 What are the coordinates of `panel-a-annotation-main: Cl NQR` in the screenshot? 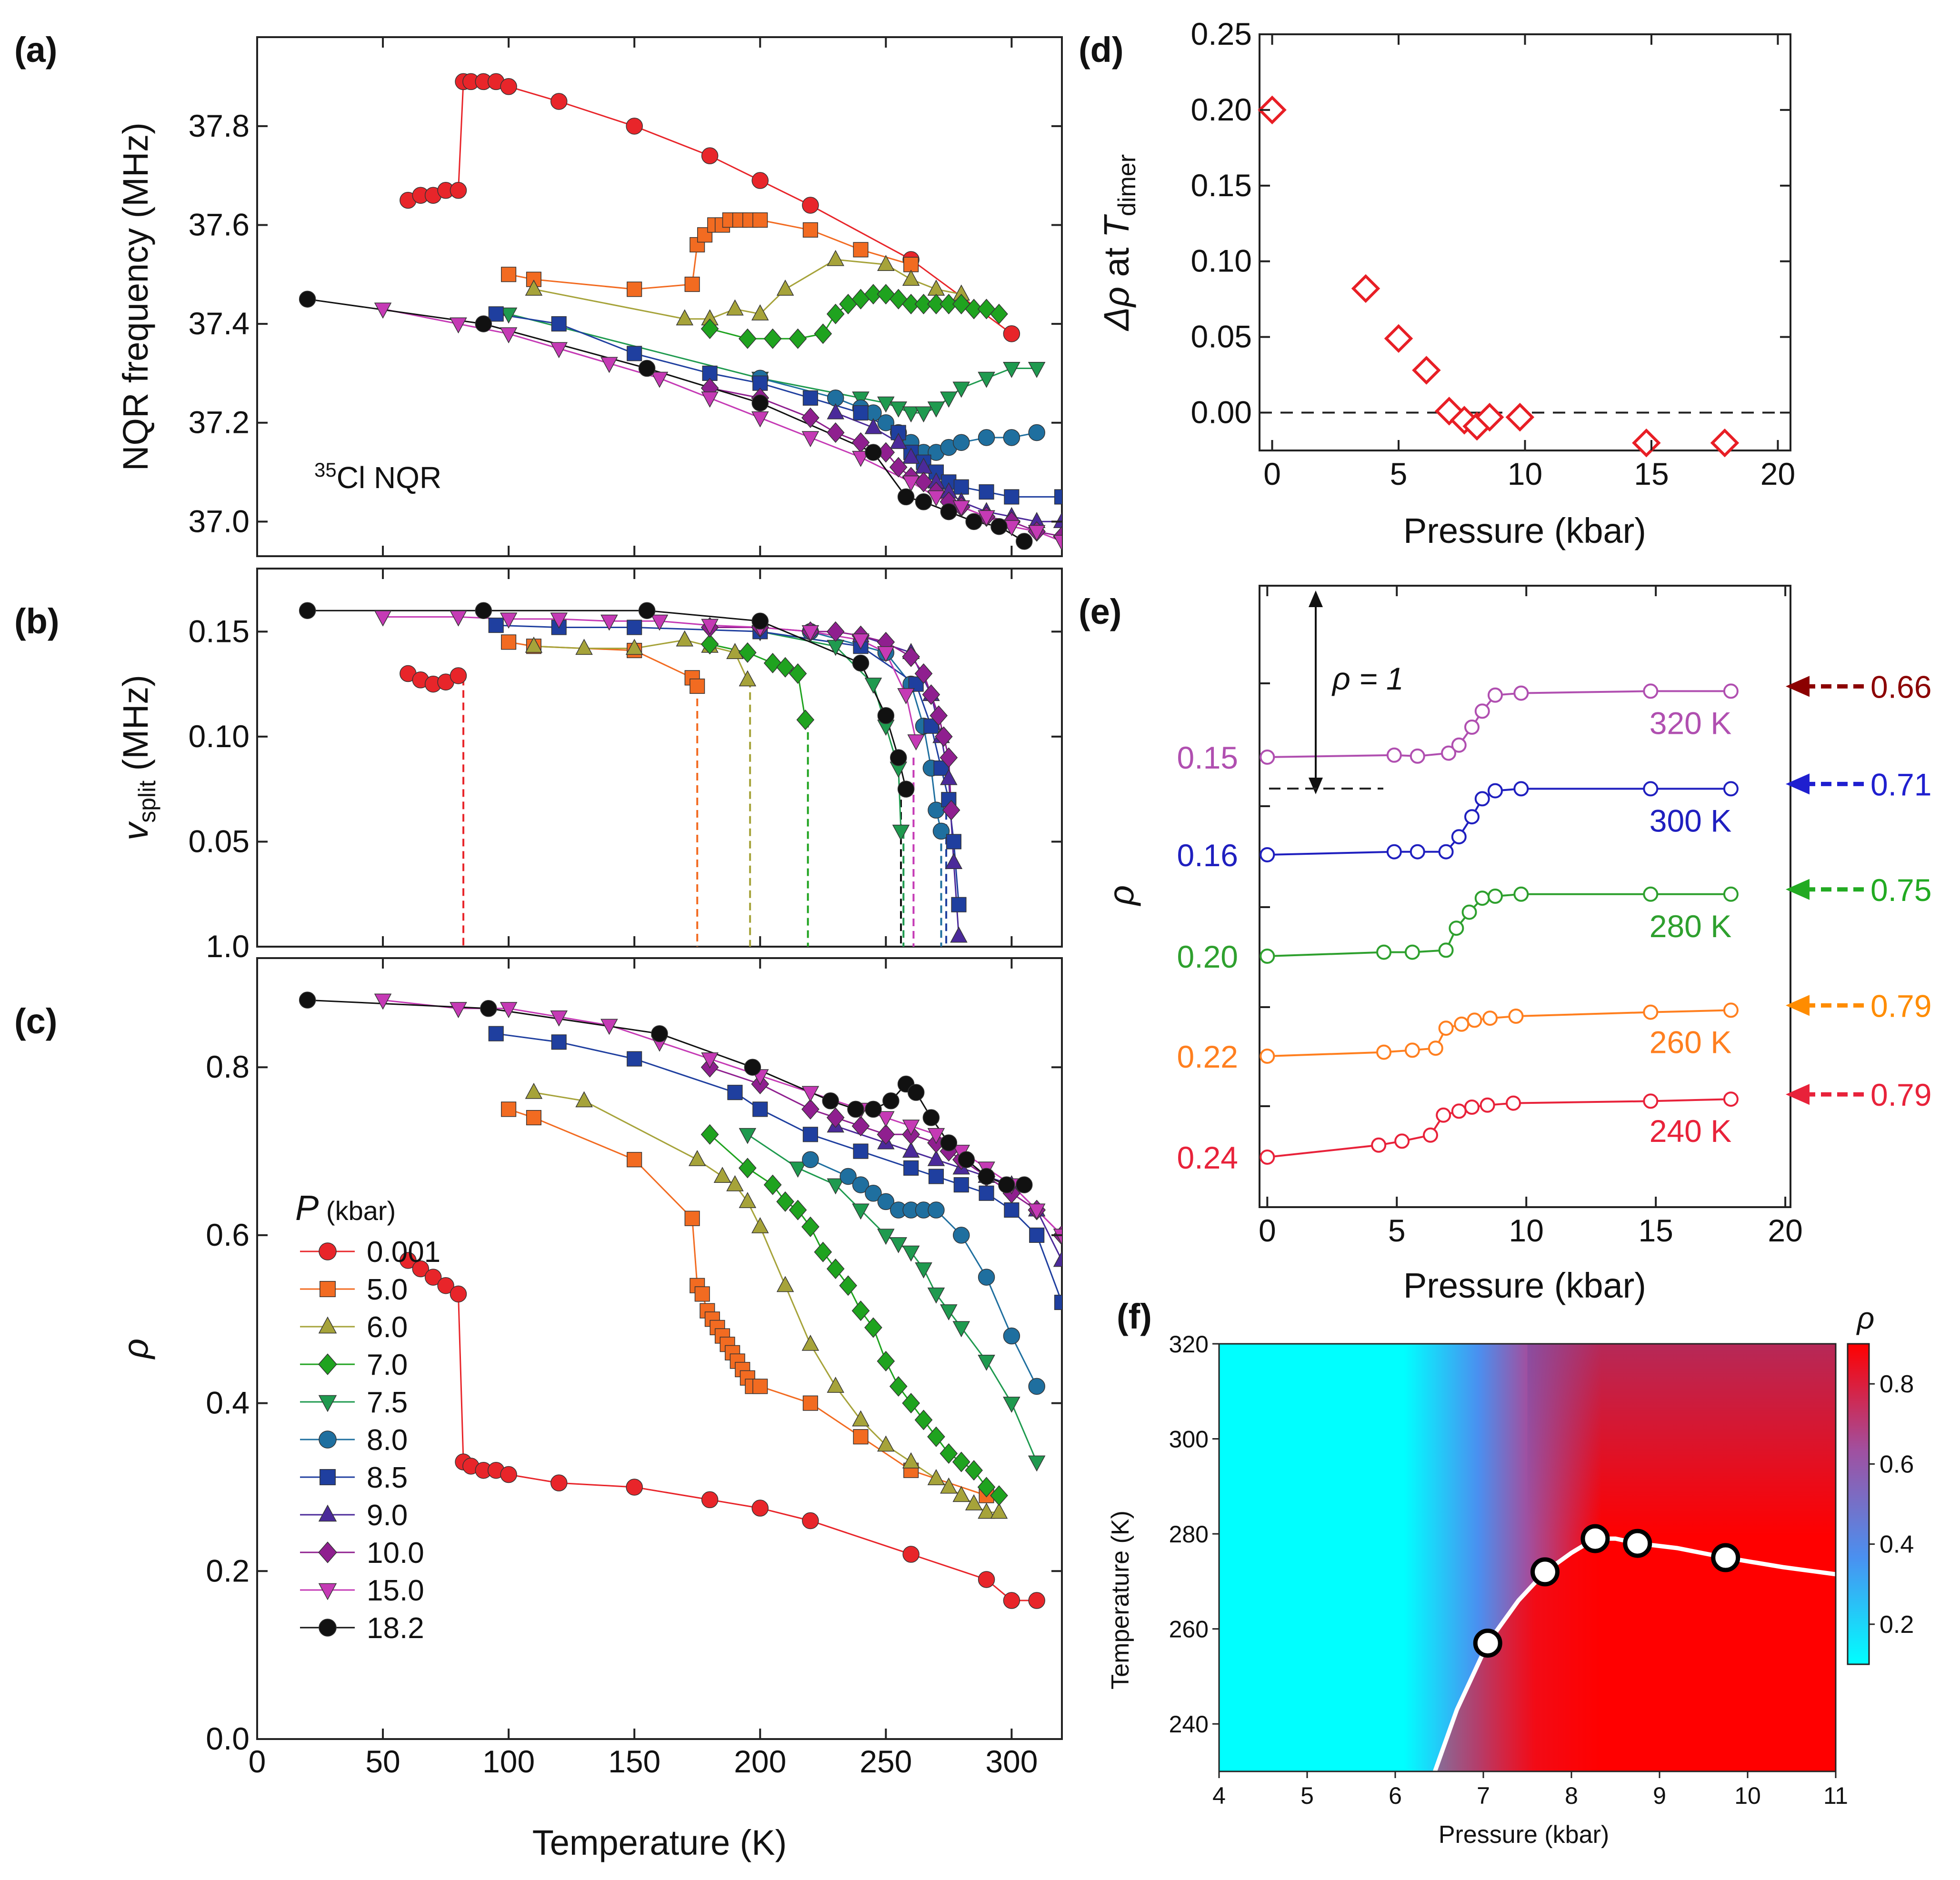 It's located at (389, 477).